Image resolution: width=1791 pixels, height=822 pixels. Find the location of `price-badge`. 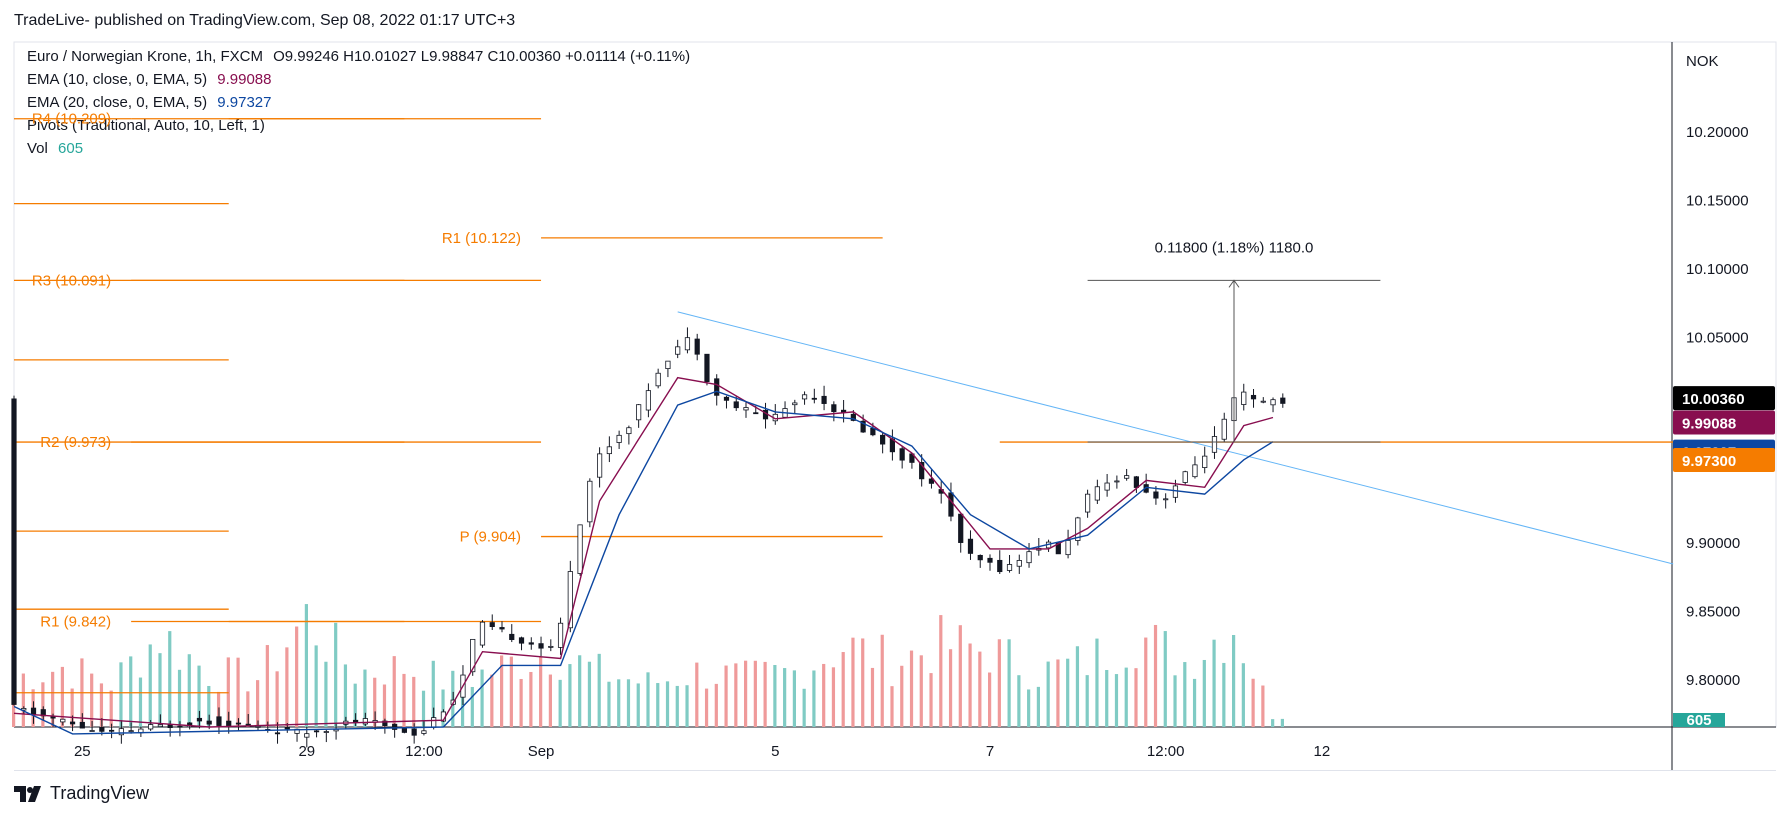

price-badge is located at coordinates (1724, 398).